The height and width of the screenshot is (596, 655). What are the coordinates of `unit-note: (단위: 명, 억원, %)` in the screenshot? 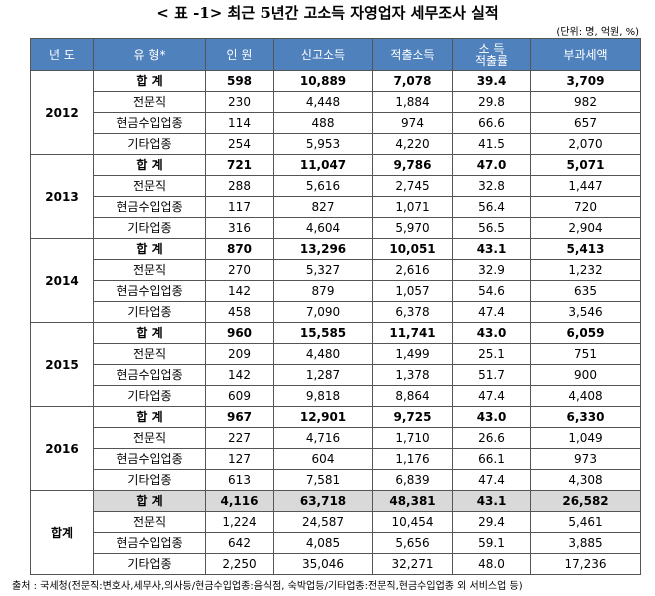 It's located at (597, 32).